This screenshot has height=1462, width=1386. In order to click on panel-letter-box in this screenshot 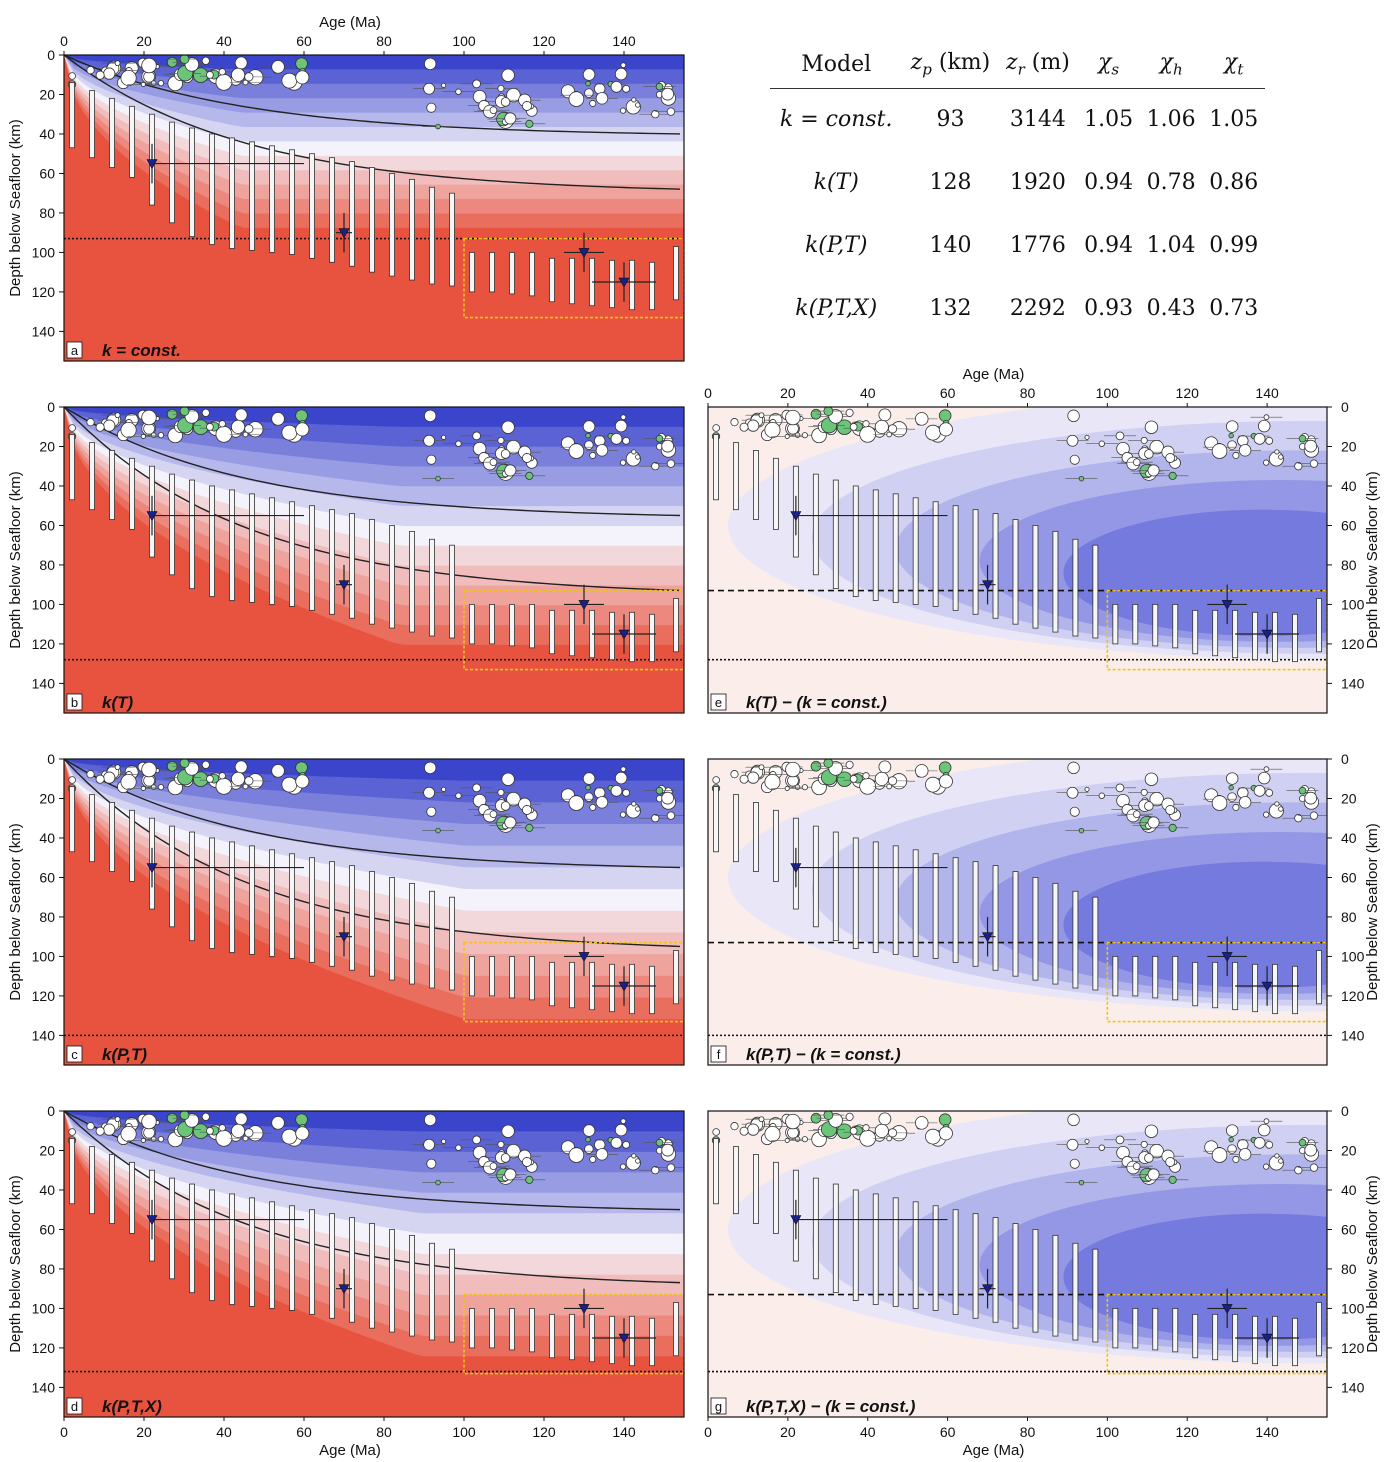, I will do `click(718, 1054)`.